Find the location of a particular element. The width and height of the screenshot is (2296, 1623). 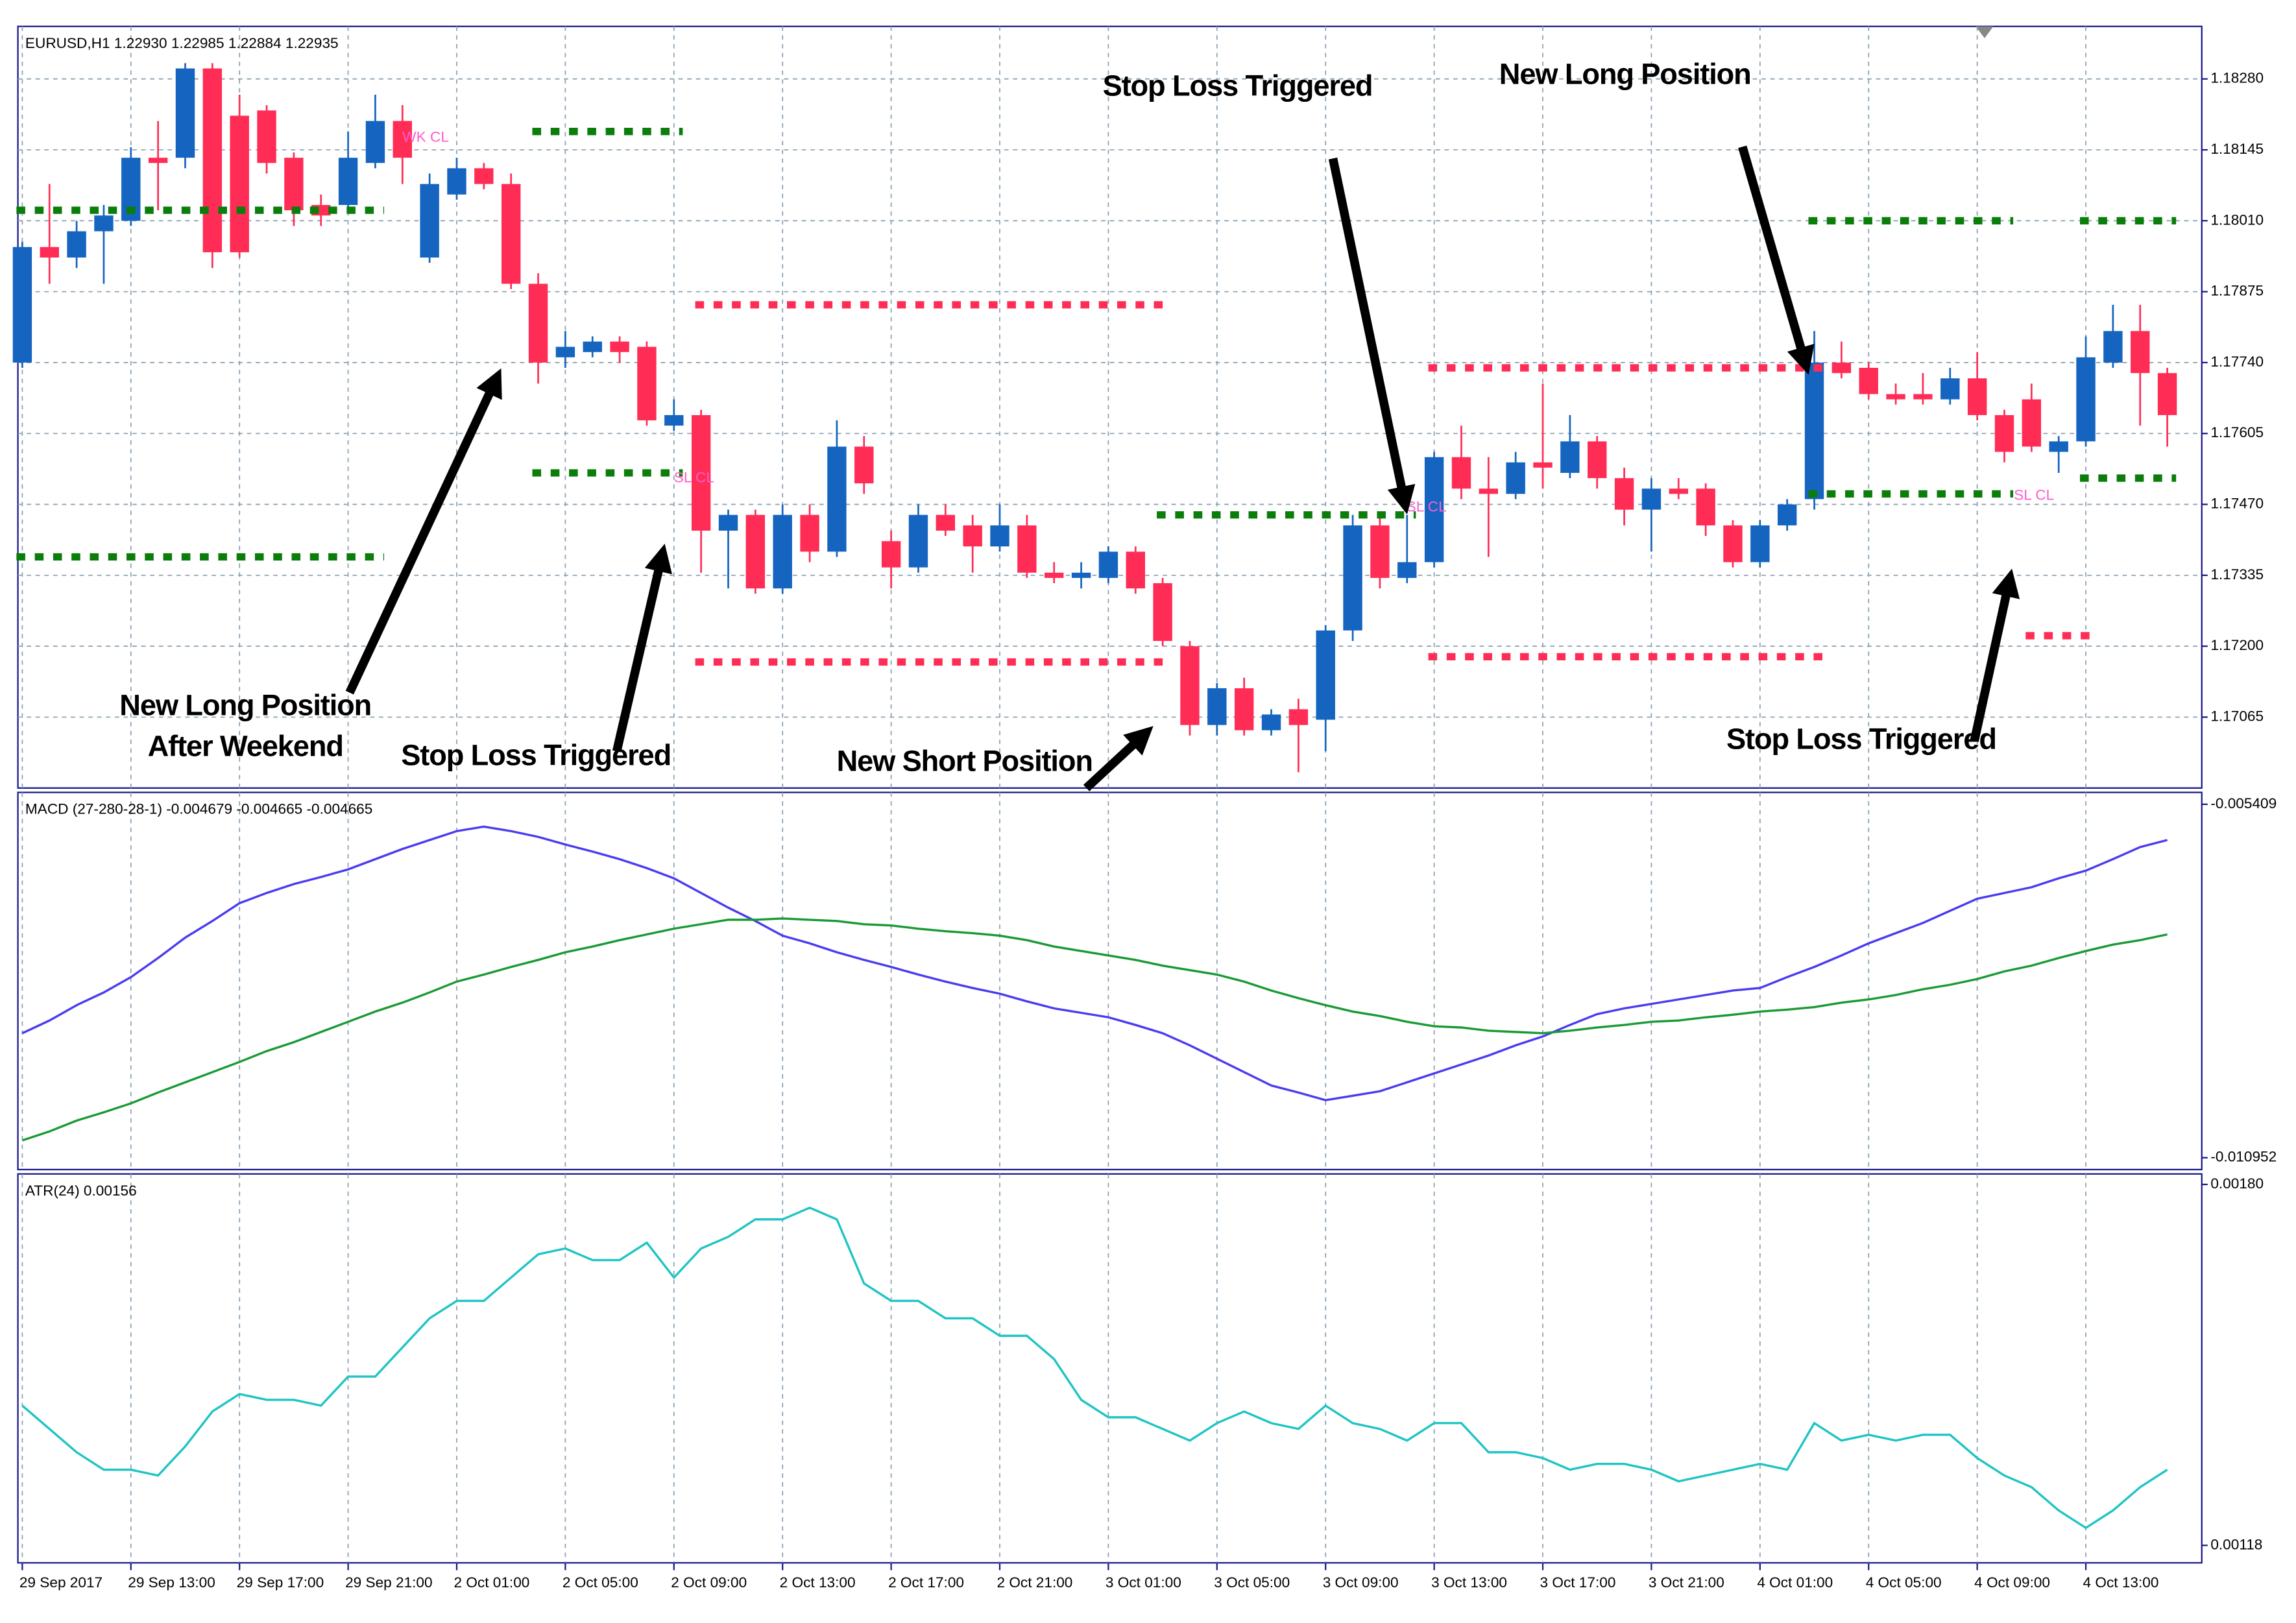

x-tick-label: 3 Oct 01:00 is located at coordinates (1143, 1582).